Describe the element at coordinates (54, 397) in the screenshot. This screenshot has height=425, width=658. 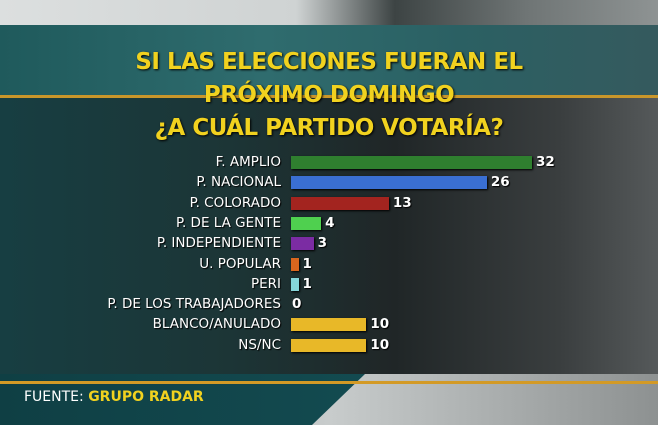
I see `source-label: FUENTE:` at that location.